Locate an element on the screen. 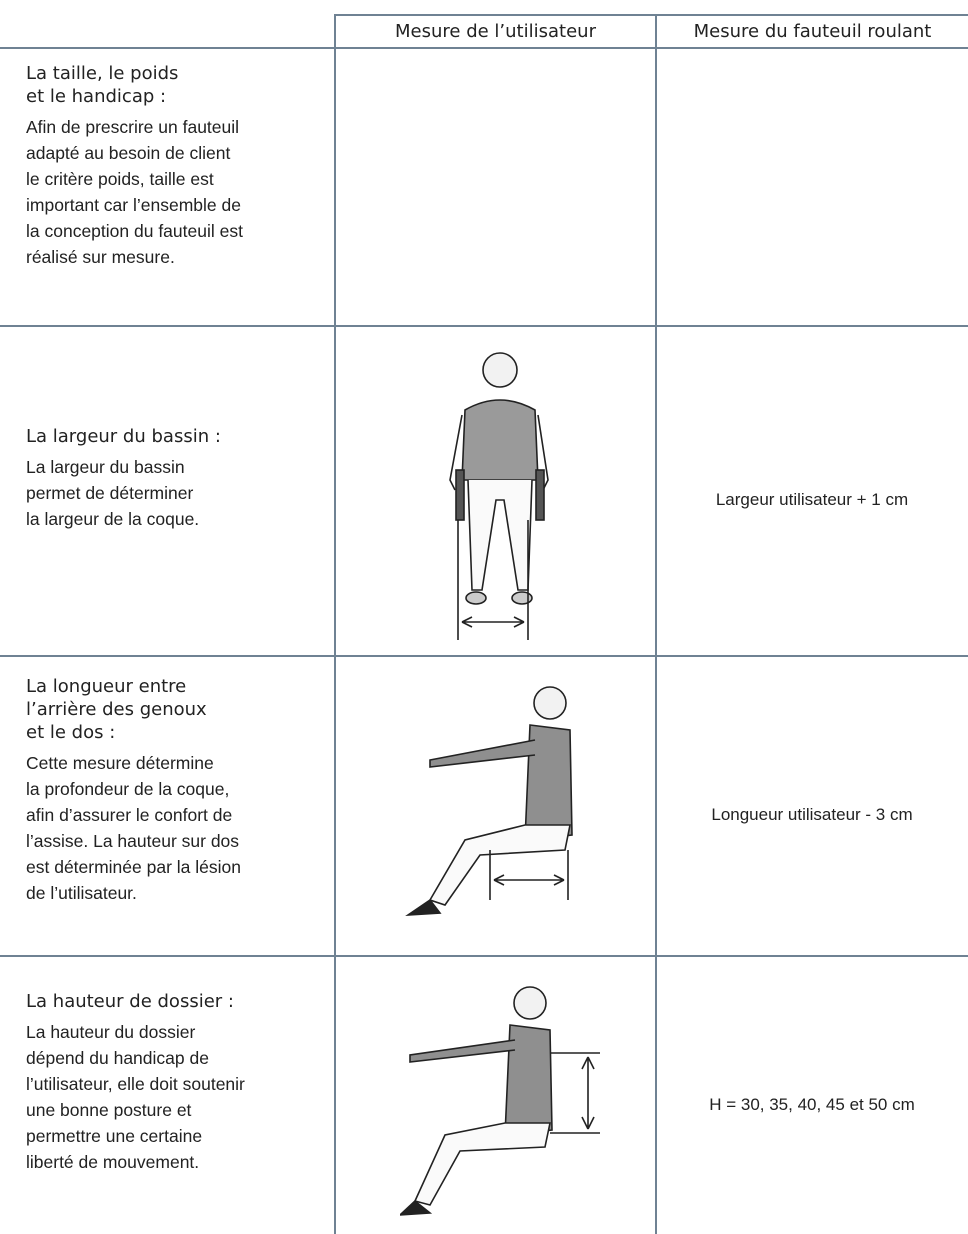 This screenshot has height=1234, width=968. body-line: l’utilisateur, elle doit soutenir is located at coordinates (135, 1084).